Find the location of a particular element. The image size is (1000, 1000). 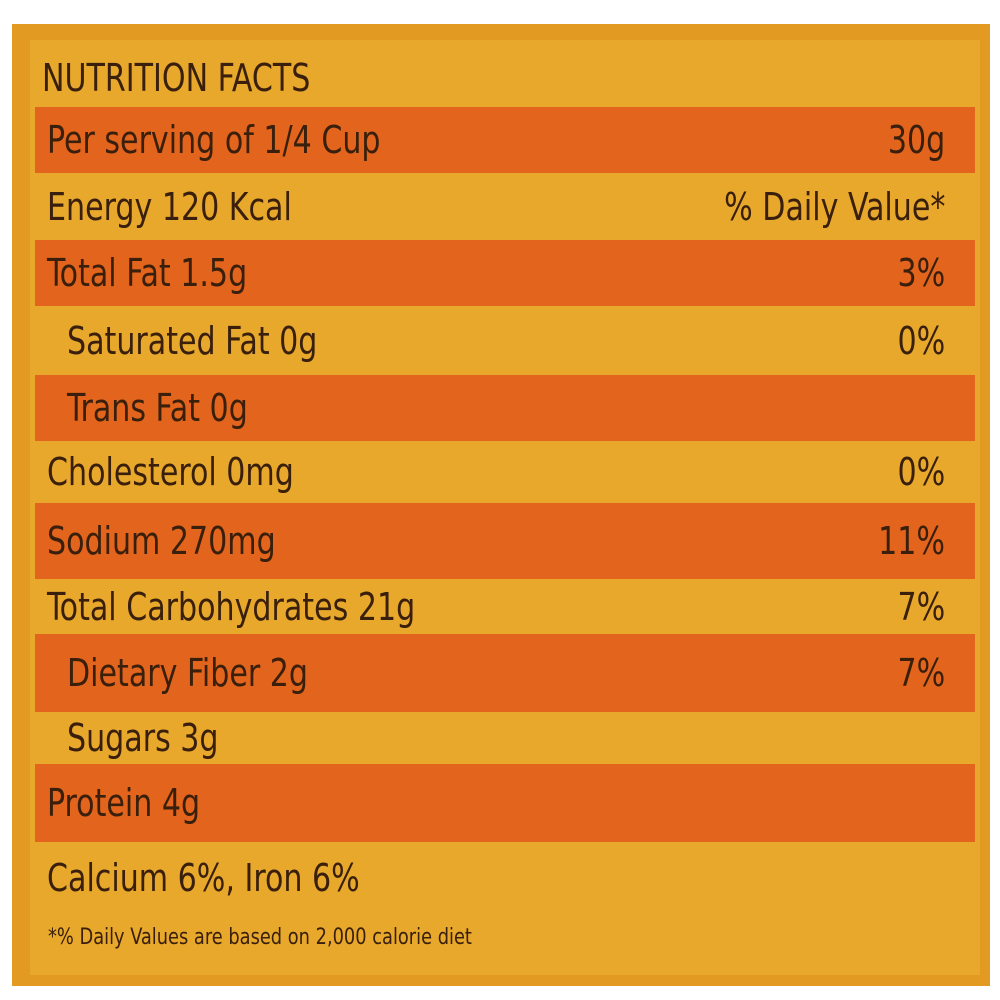

row-label: Energy 120 Kcal is located at coordinates (169, 206).